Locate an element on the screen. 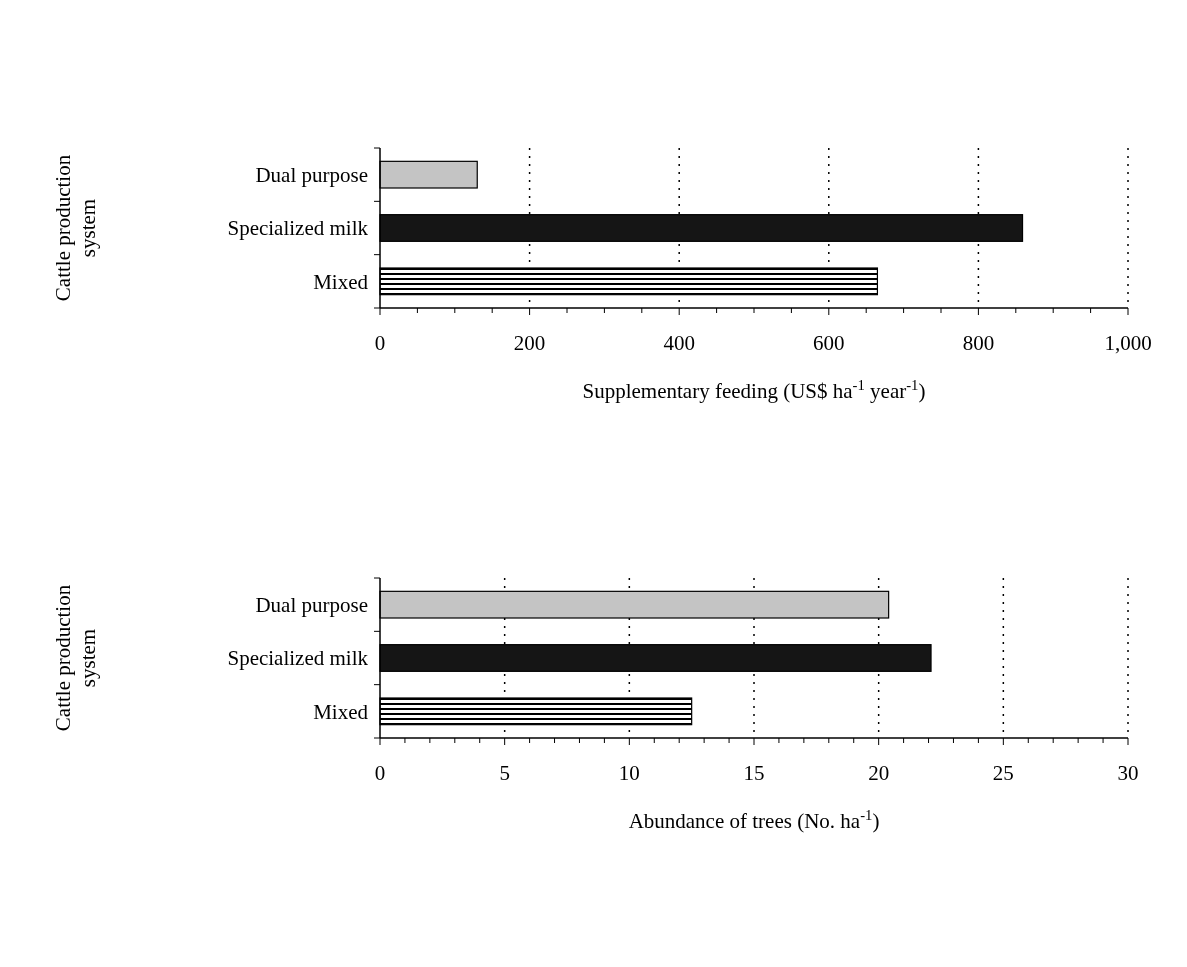  x-tick-label: 200 is located at coordinates (529, 343).